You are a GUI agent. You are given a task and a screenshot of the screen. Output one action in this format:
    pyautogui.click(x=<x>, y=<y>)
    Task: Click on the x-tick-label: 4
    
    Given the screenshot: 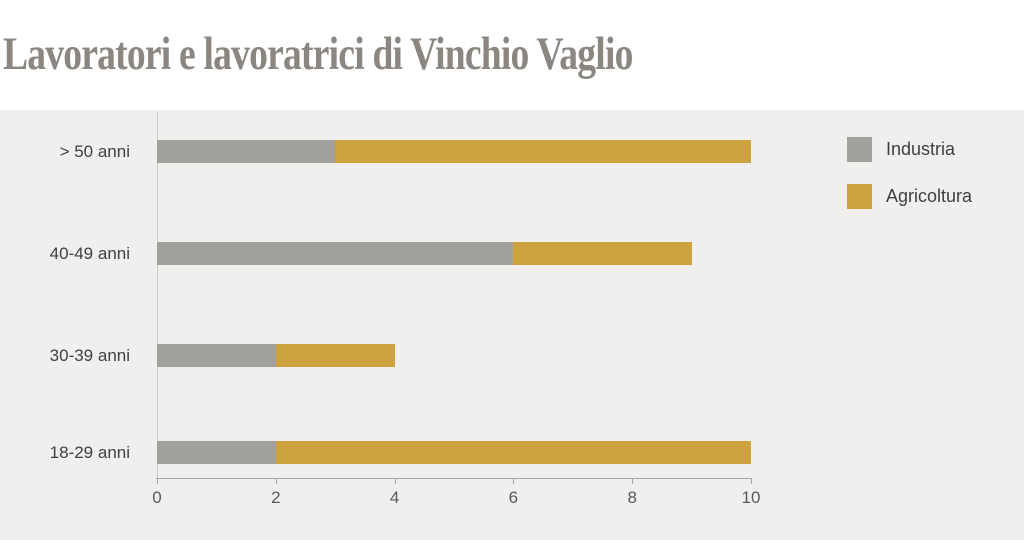 What is the action you would take?
    pyautogui.click(x=394, y=497)
    